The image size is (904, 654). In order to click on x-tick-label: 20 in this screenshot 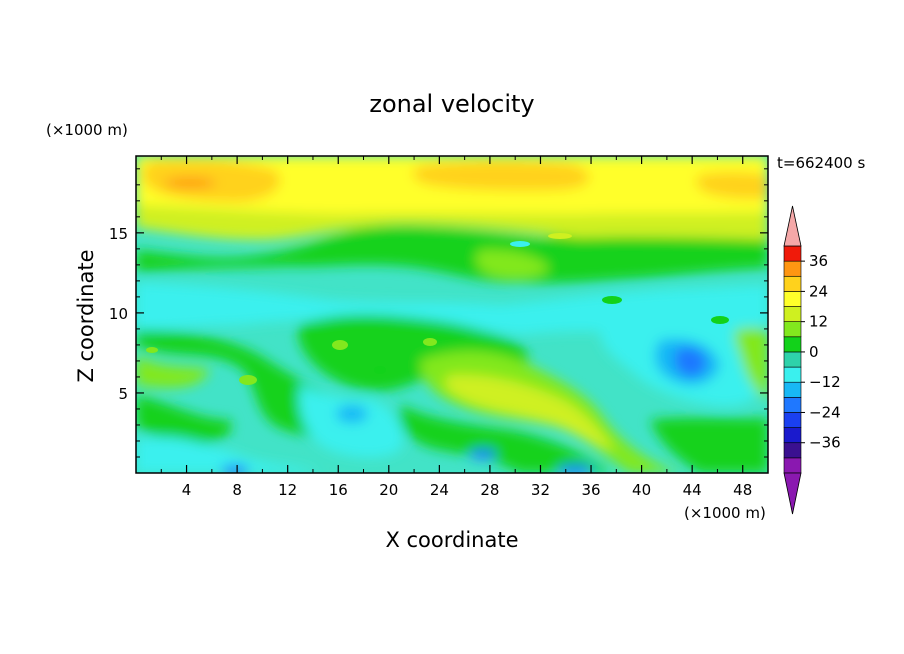, I will do `click(388, 490)`.